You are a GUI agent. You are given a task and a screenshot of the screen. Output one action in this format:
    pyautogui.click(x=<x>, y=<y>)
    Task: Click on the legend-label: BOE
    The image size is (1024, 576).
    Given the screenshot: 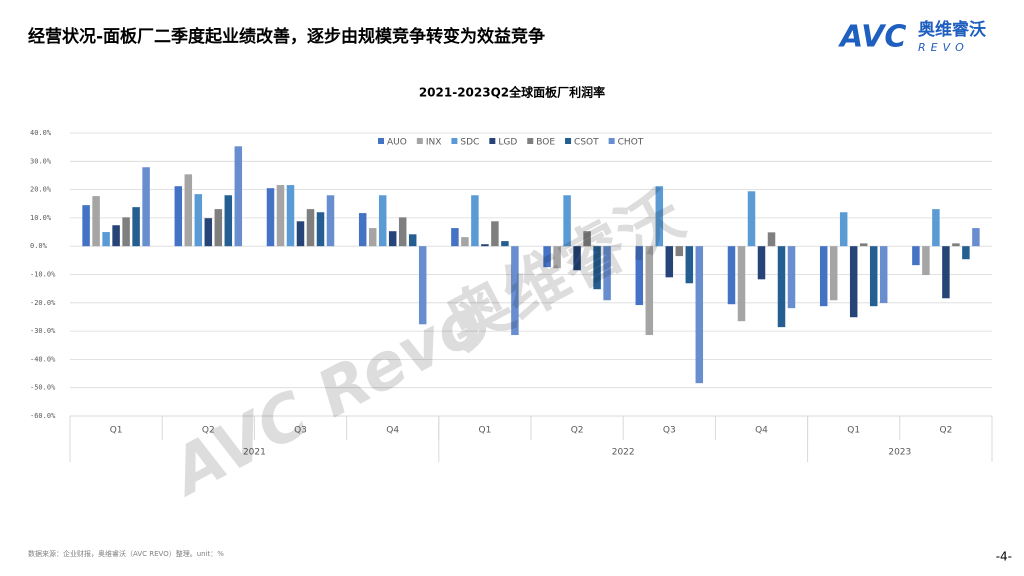 What is the action you would take?
    pyautogui.click(x=545, y=143)
    